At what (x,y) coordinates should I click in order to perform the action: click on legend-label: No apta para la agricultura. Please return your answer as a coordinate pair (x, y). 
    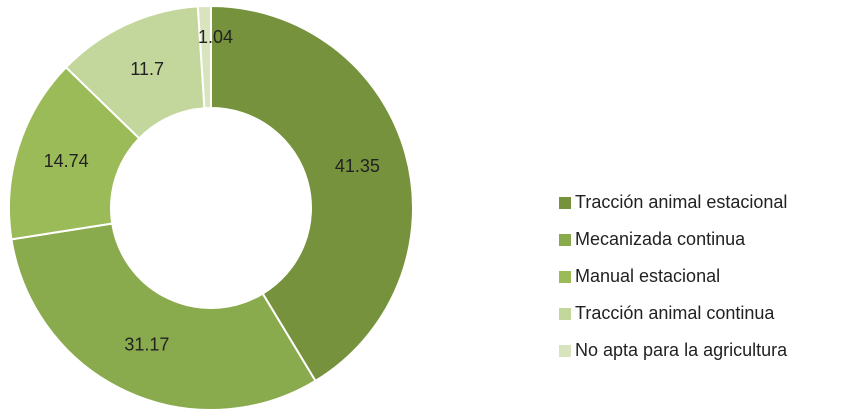
    Looking at the image, I should click on (681, 350).